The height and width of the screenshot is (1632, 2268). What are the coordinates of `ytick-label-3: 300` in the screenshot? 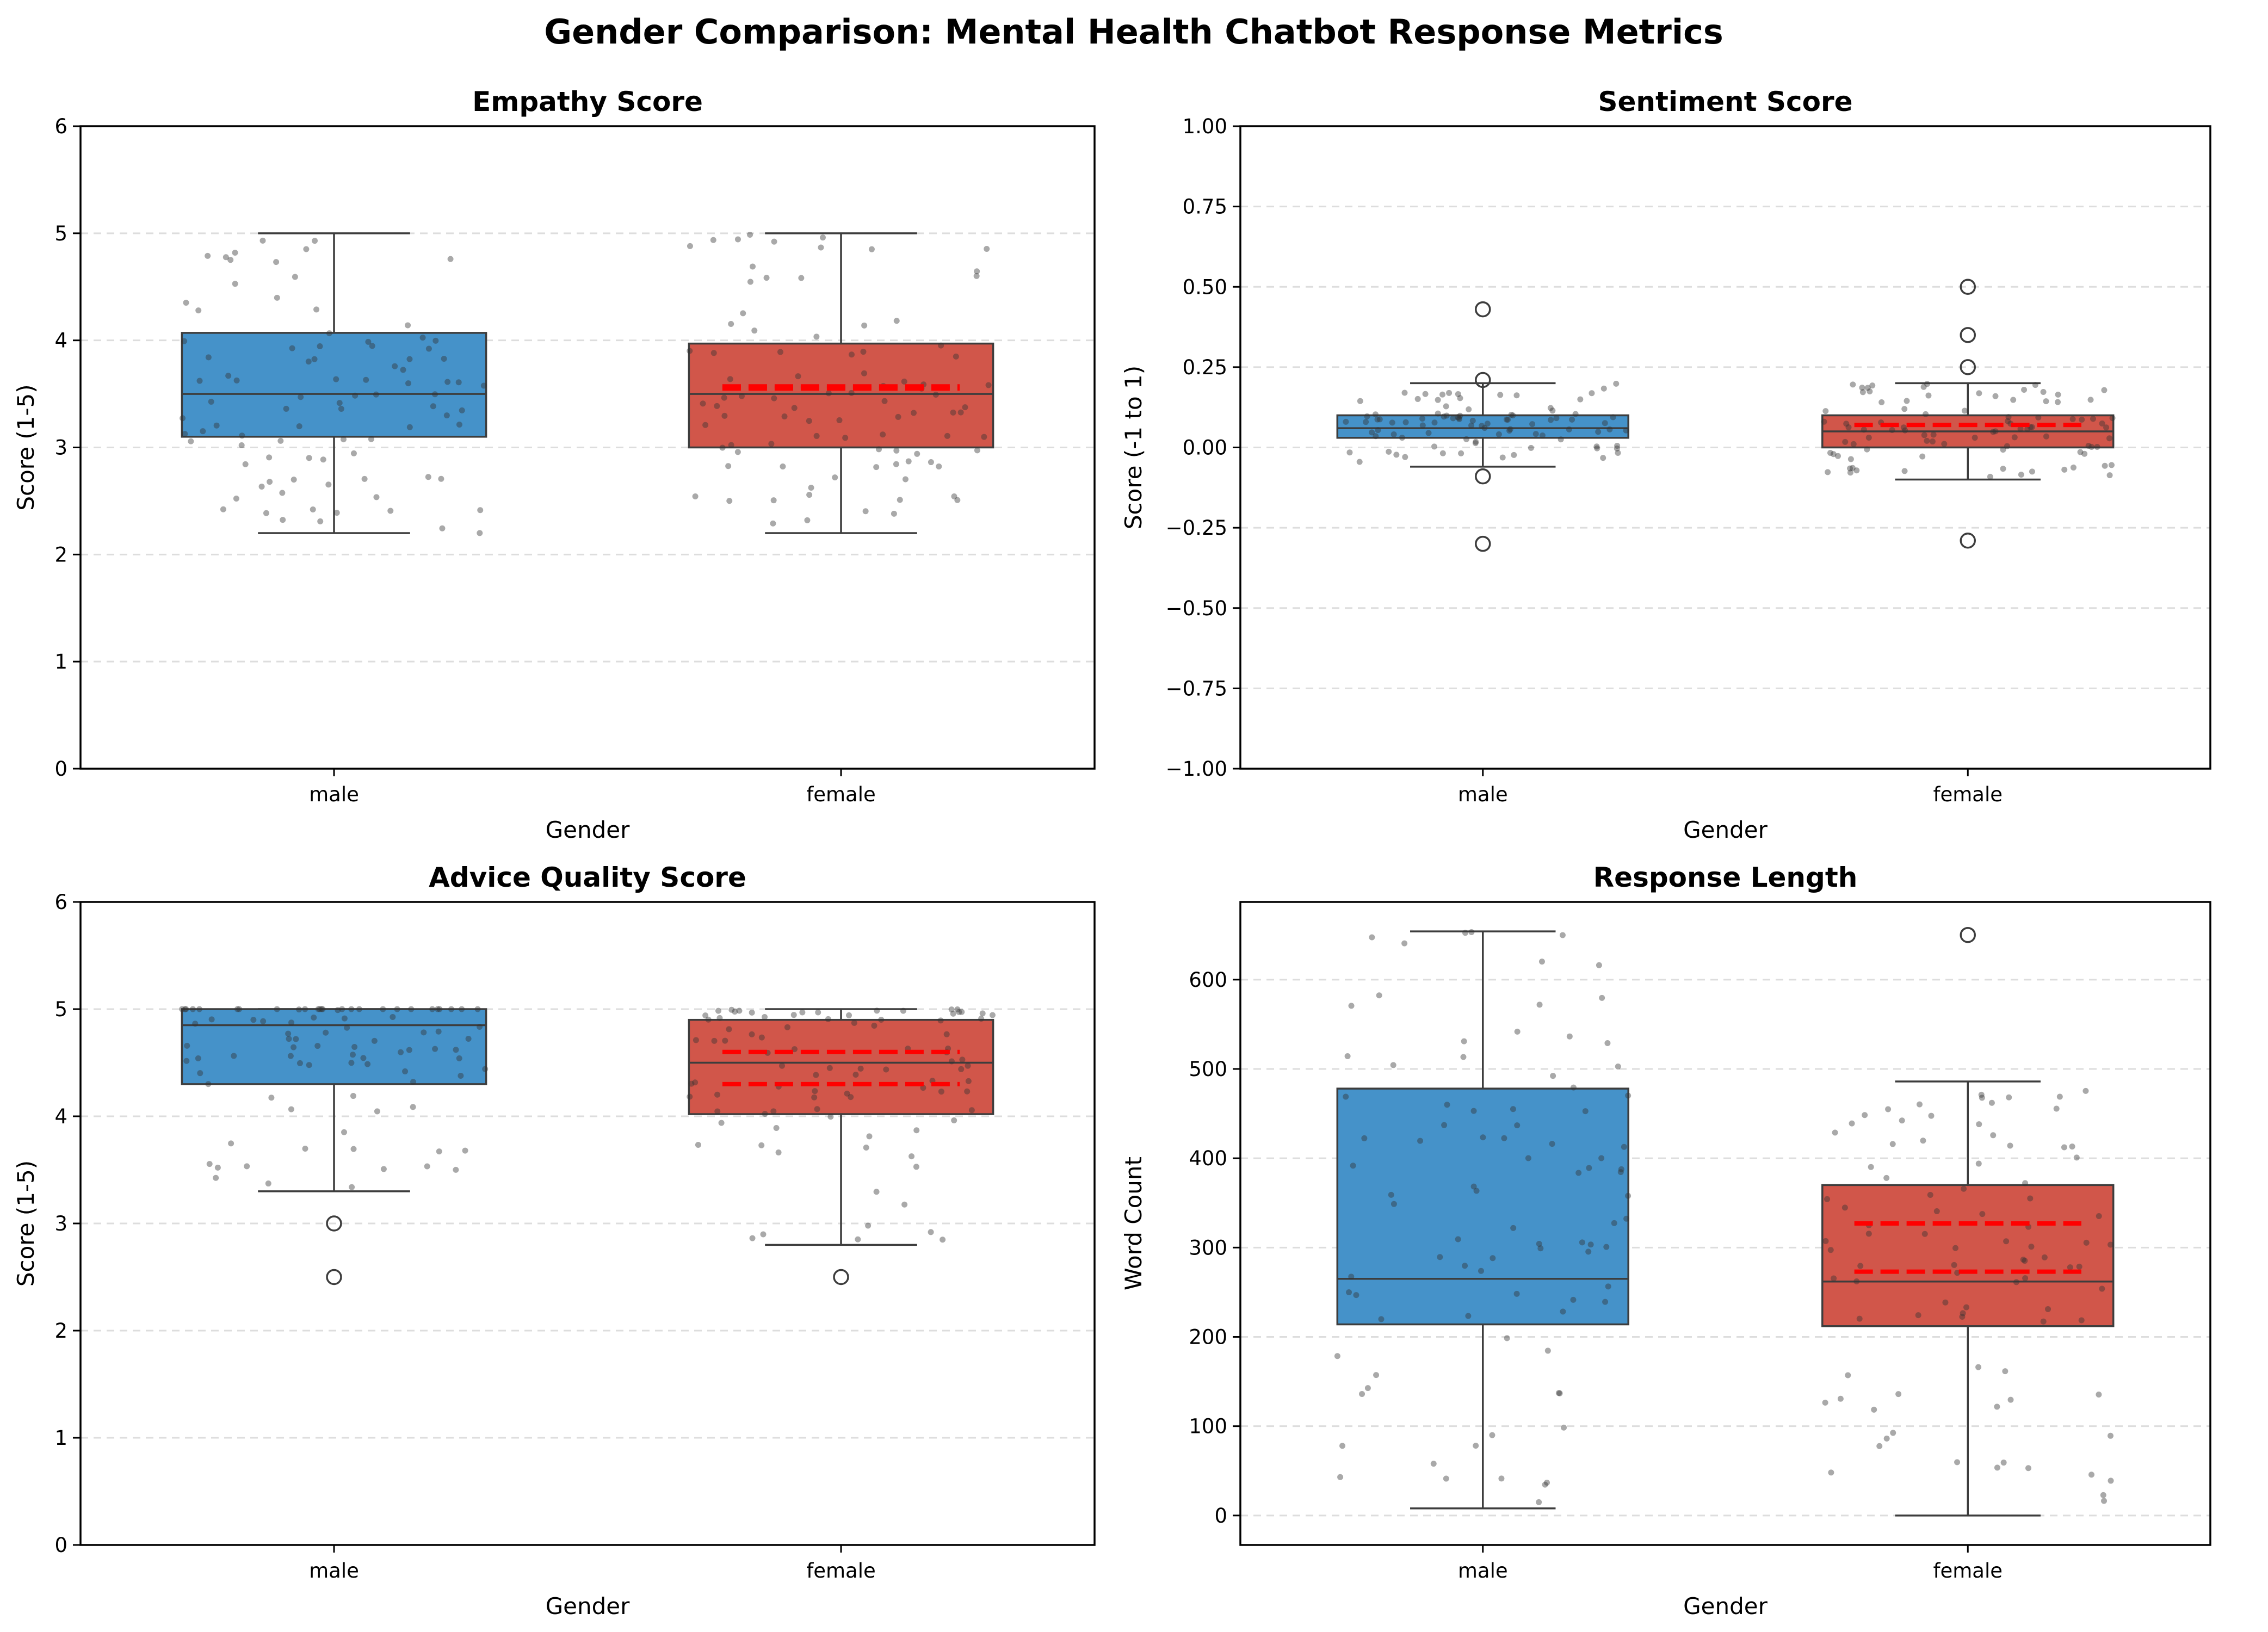 It's located at (1208, 1247).